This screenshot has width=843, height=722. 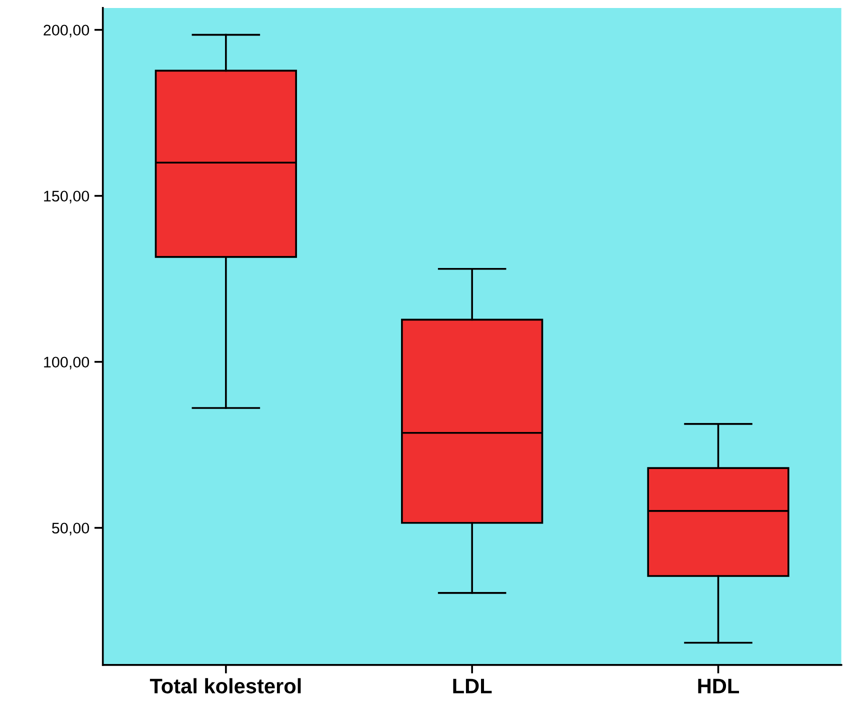 What do you see at coordinates (71, 529) in the screenshot?
I see `y-tick-label: 50,00` at bounding box center [71, 529].